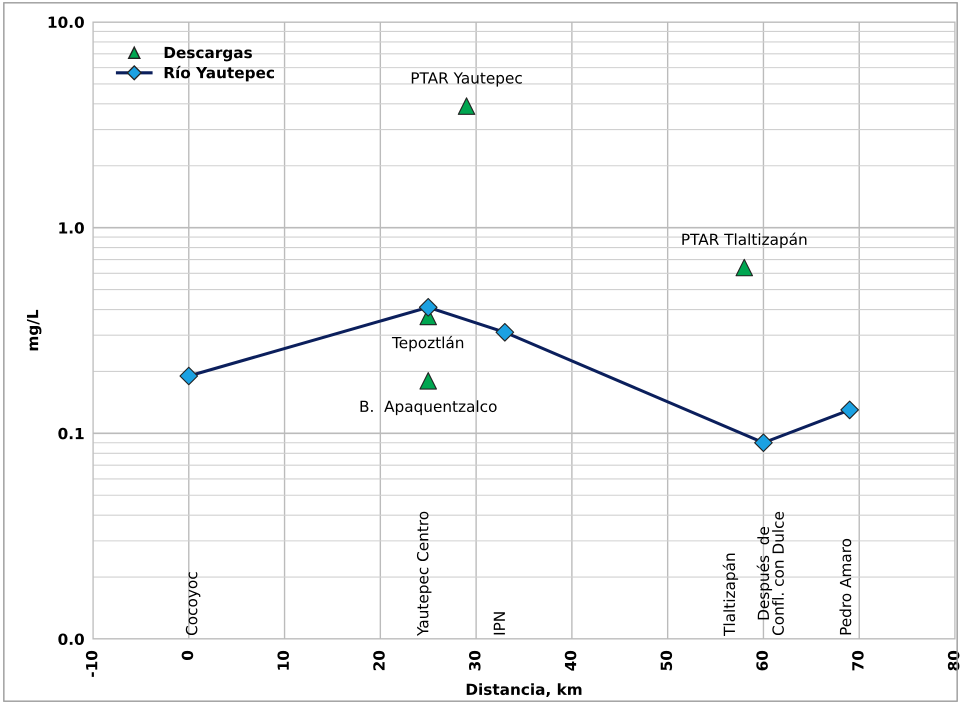 Image resolution: width=961 pixels, height=704 pixels. I want to click on y-tick-label: 10.0, so click(66, 22).